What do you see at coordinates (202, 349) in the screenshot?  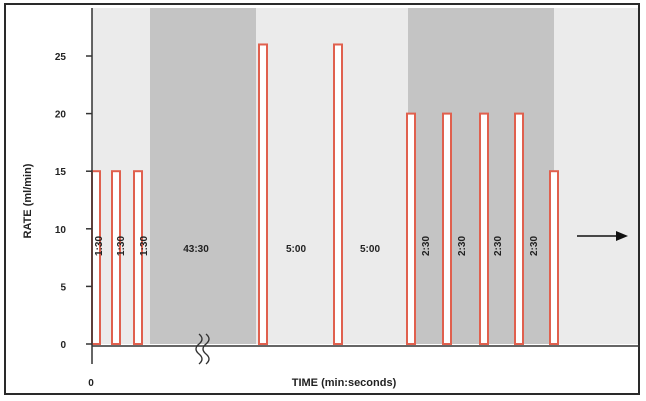 I see `axis-break-icon` at bounding box center [202, 349].